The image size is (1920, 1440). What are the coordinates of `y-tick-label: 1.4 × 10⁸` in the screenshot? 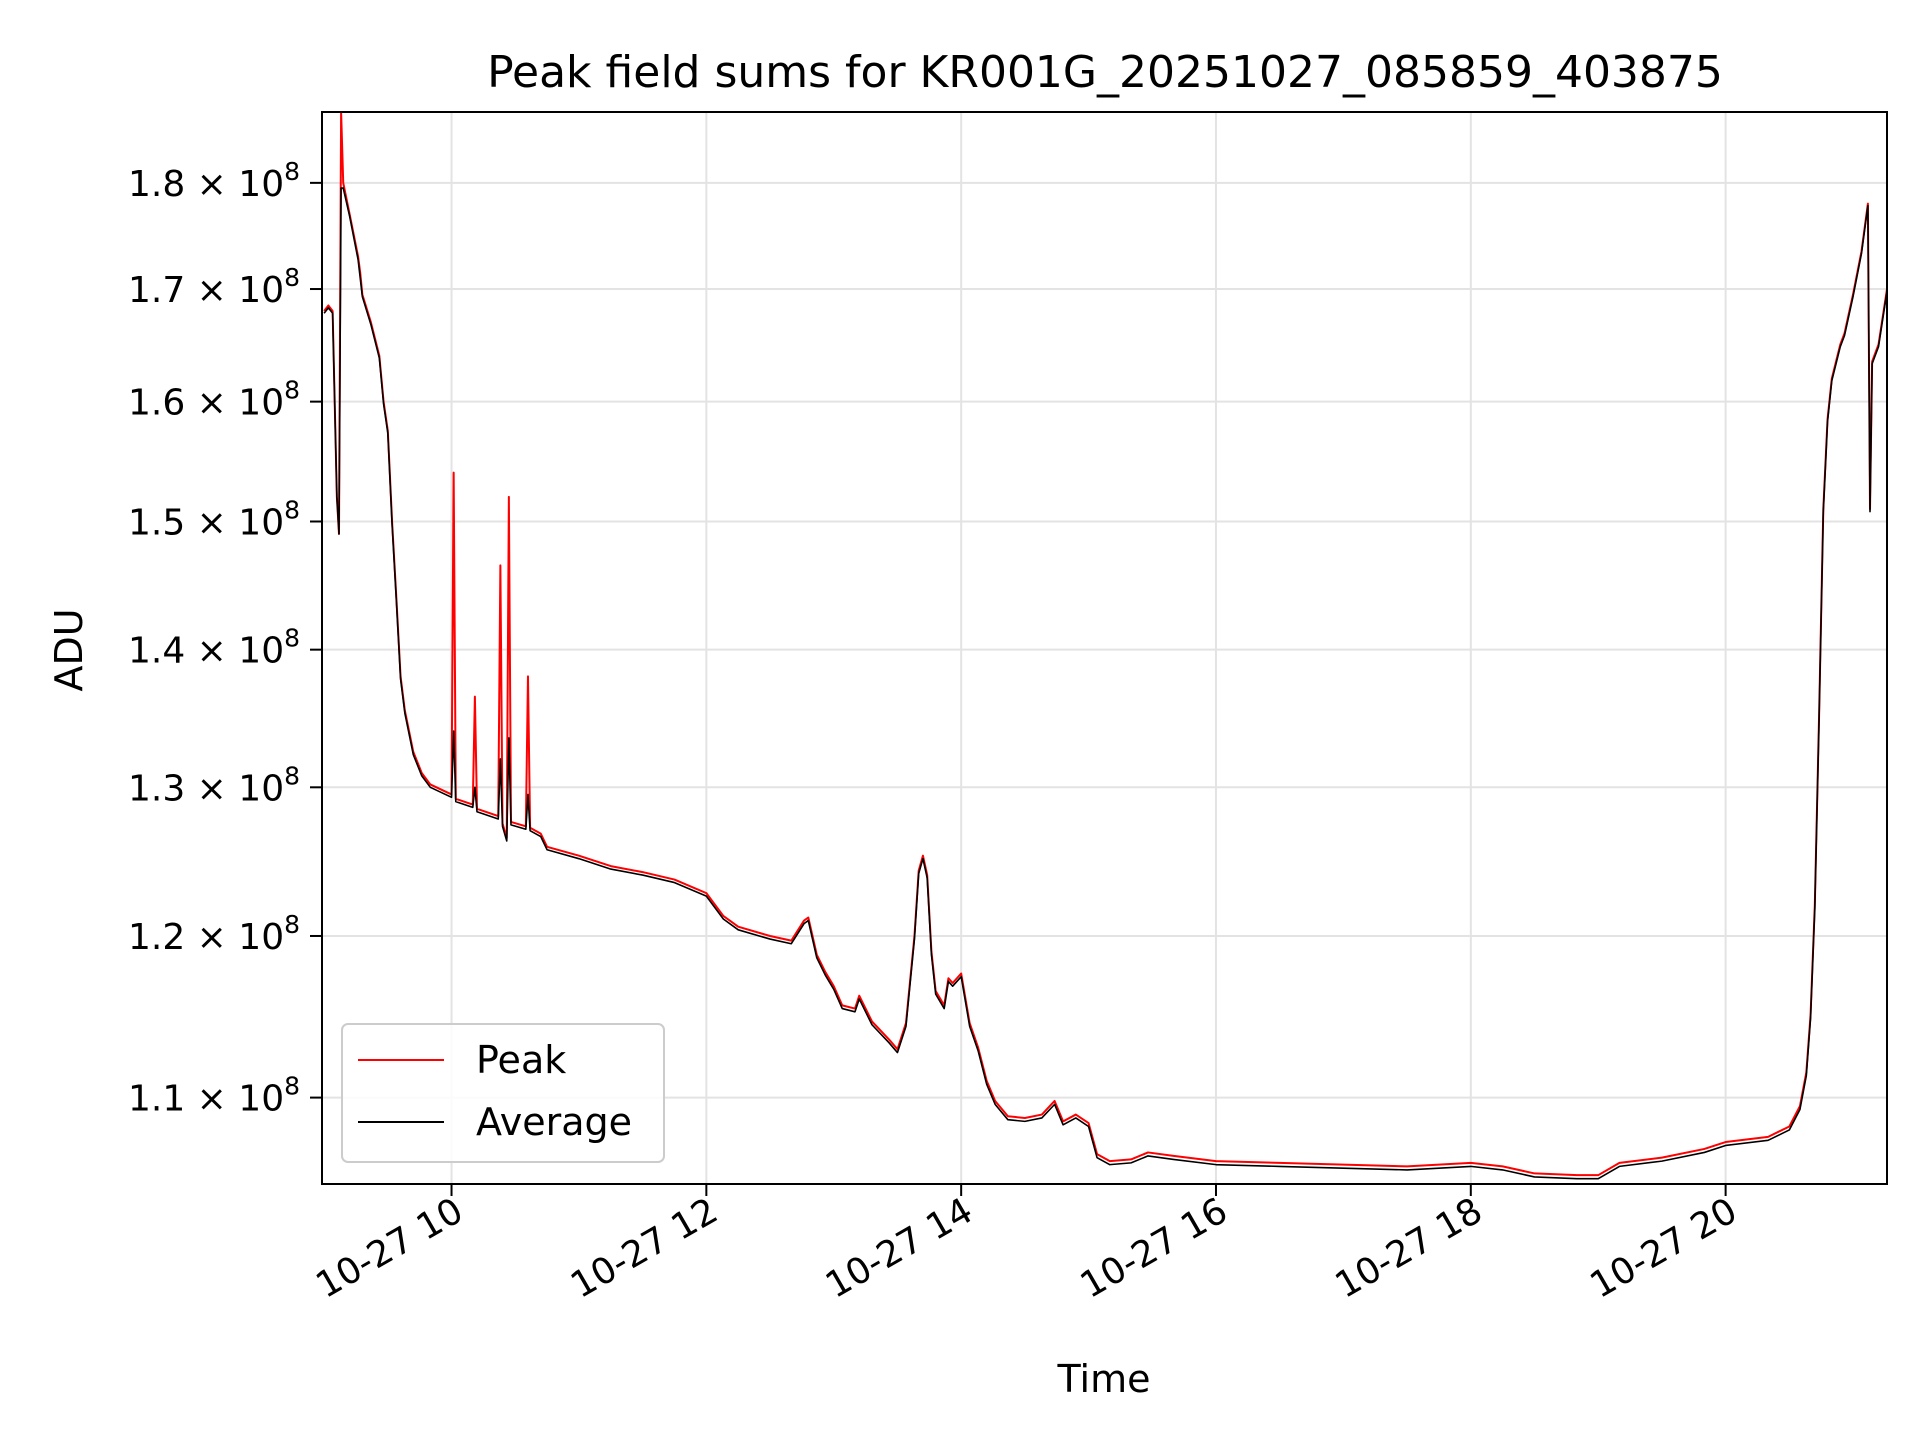 It's located at (214, 648).